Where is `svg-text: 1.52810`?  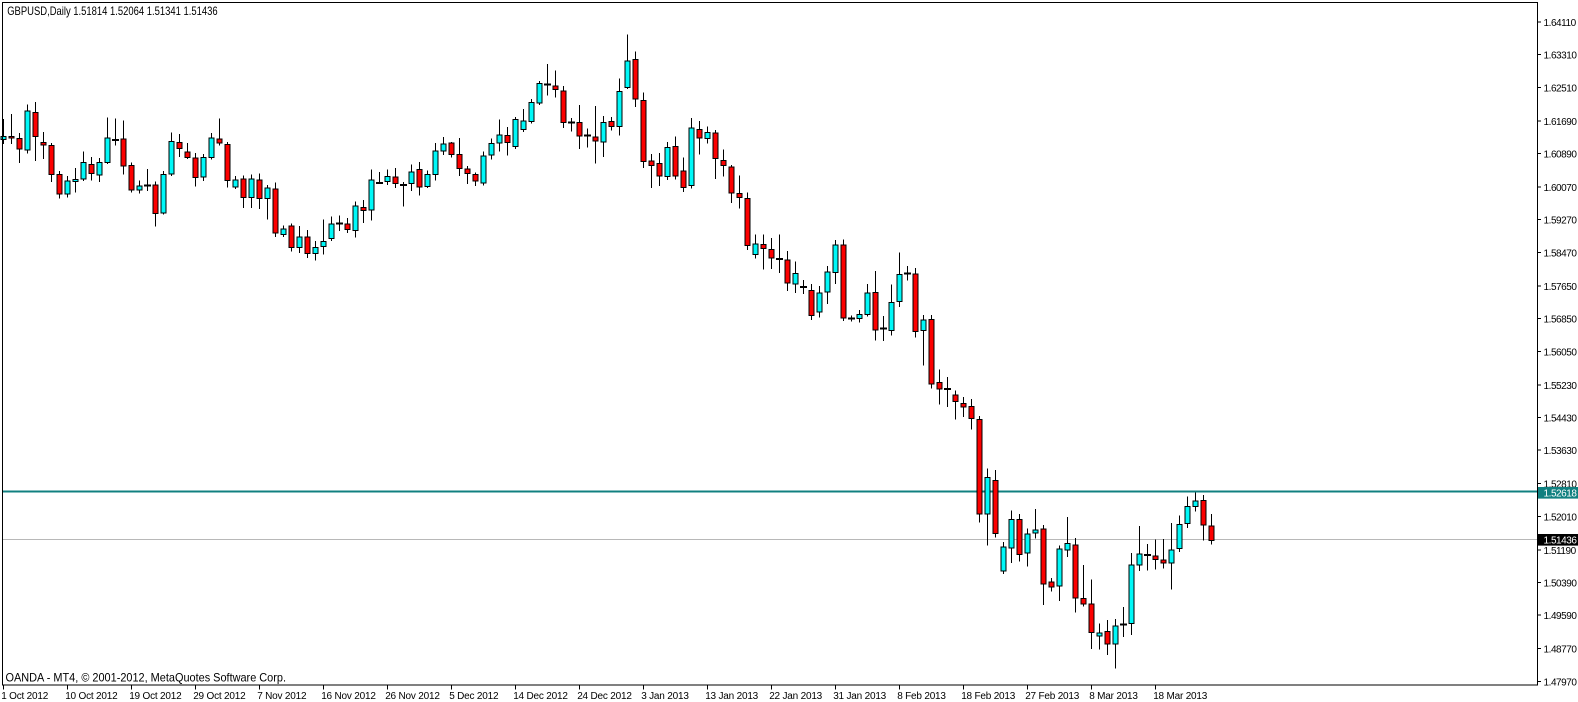 svg-text: 1.52810 is located at coordinates (1561, 485).